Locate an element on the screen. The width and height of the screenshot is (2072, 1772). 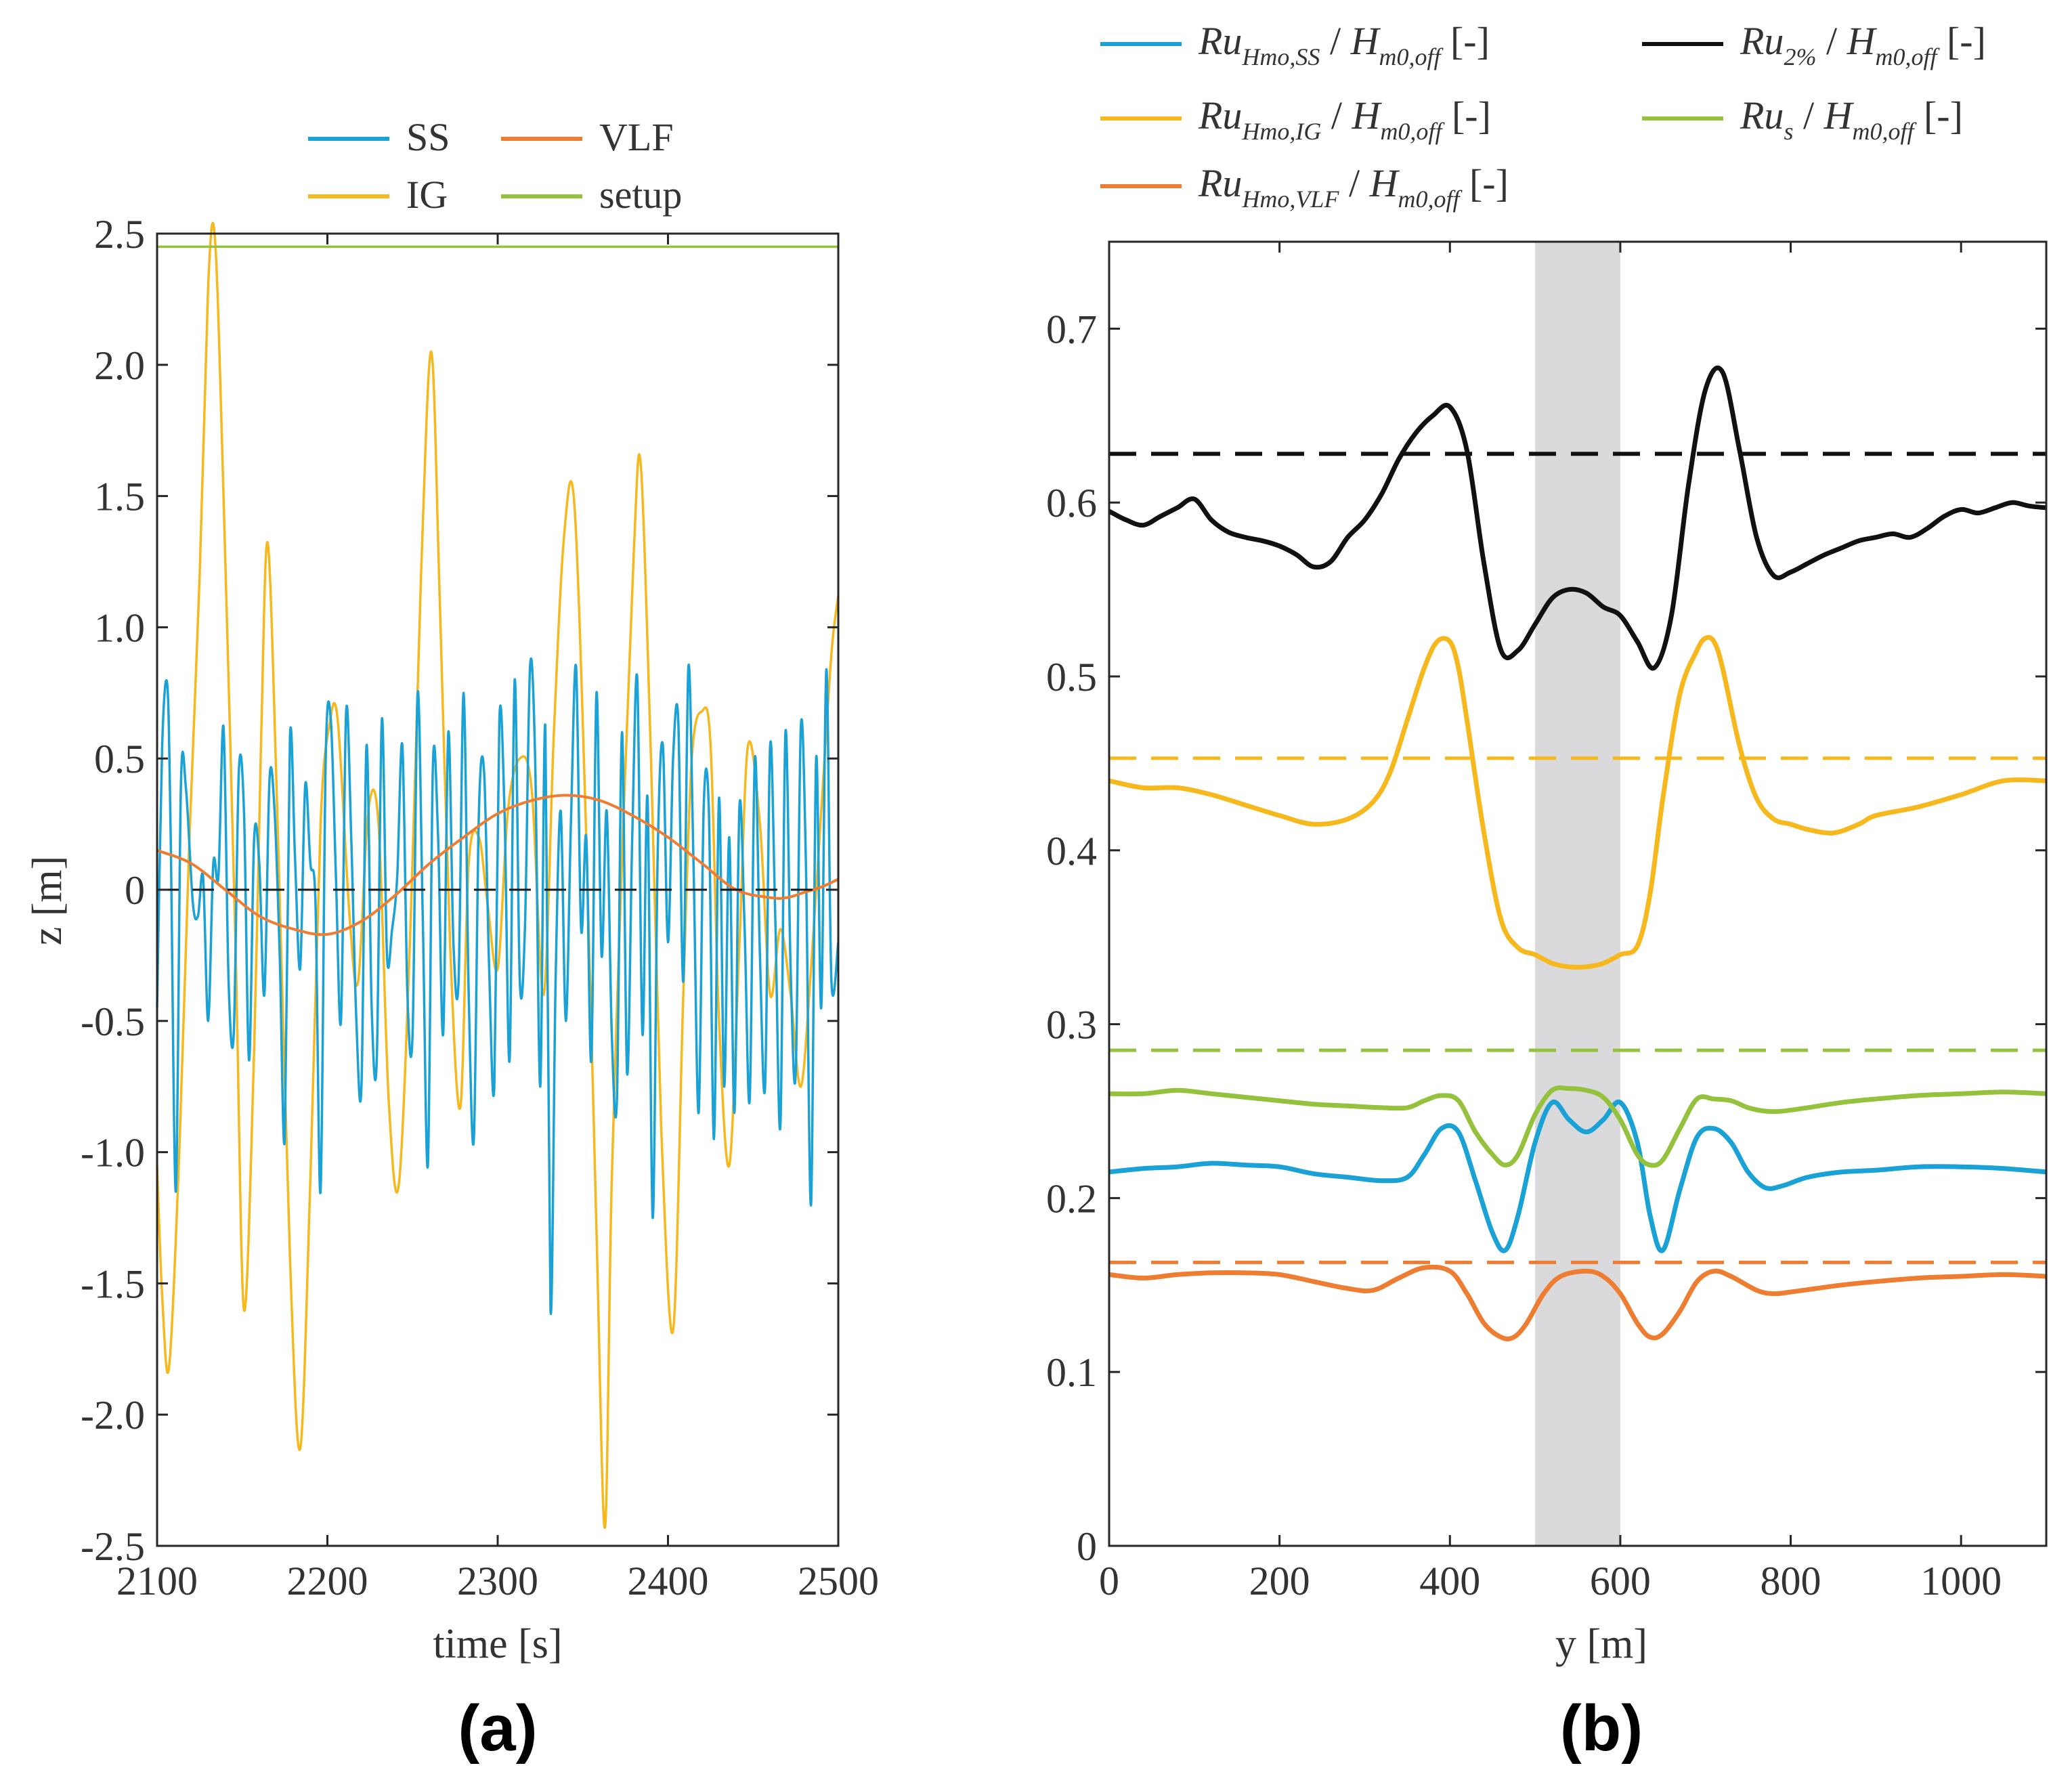
x-axis-label-b: y [m] is located at coordinates (1601, 1644).